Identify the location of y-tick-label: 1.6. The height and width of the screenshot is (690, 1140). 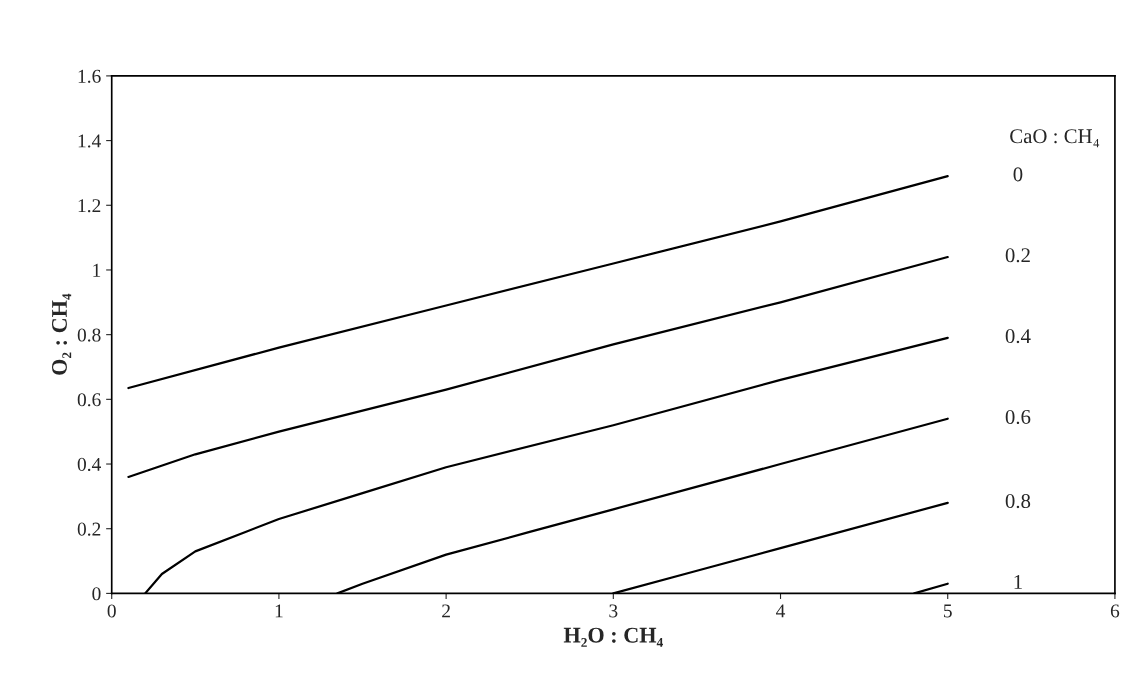
(89, 76).